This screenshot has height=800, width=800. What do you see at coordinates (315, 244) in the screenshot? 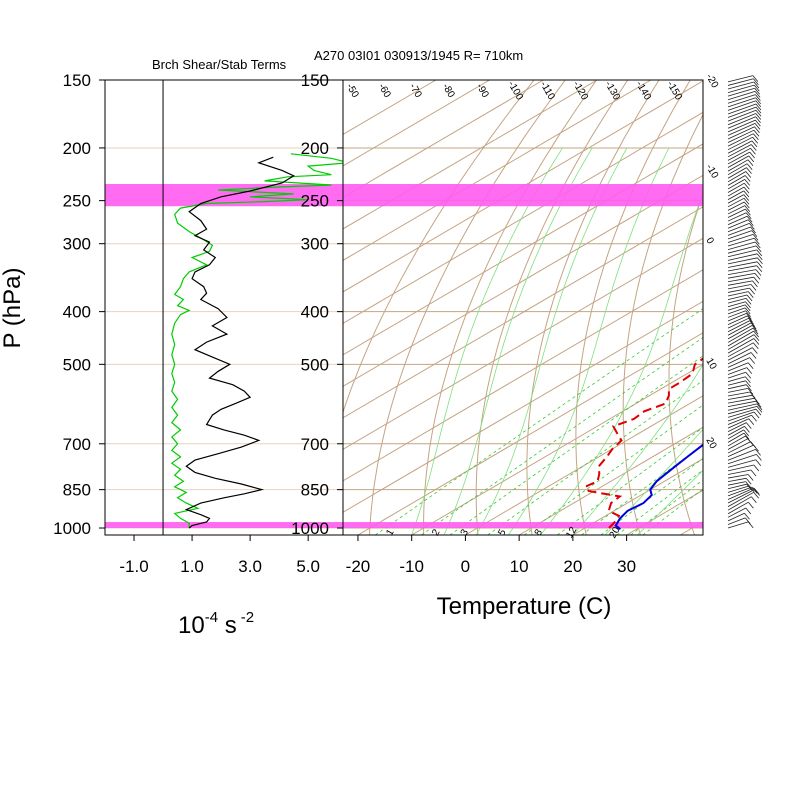
I see `right-y-tick-label: 300` at bounding box center [315, 244].